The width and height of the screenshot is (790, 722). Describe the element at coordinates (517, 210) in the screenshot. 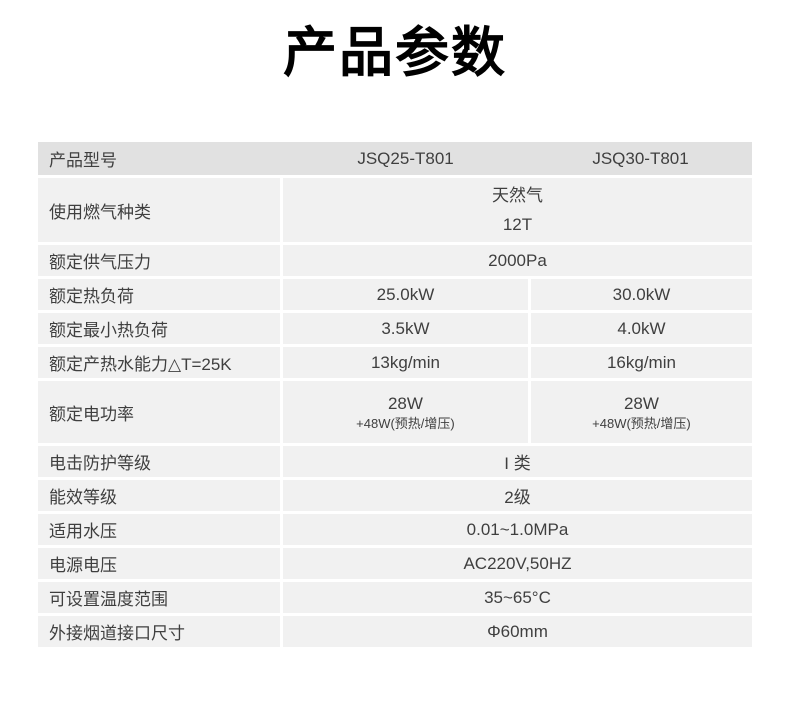

I see `row-value: 天然气 12T` at that location.